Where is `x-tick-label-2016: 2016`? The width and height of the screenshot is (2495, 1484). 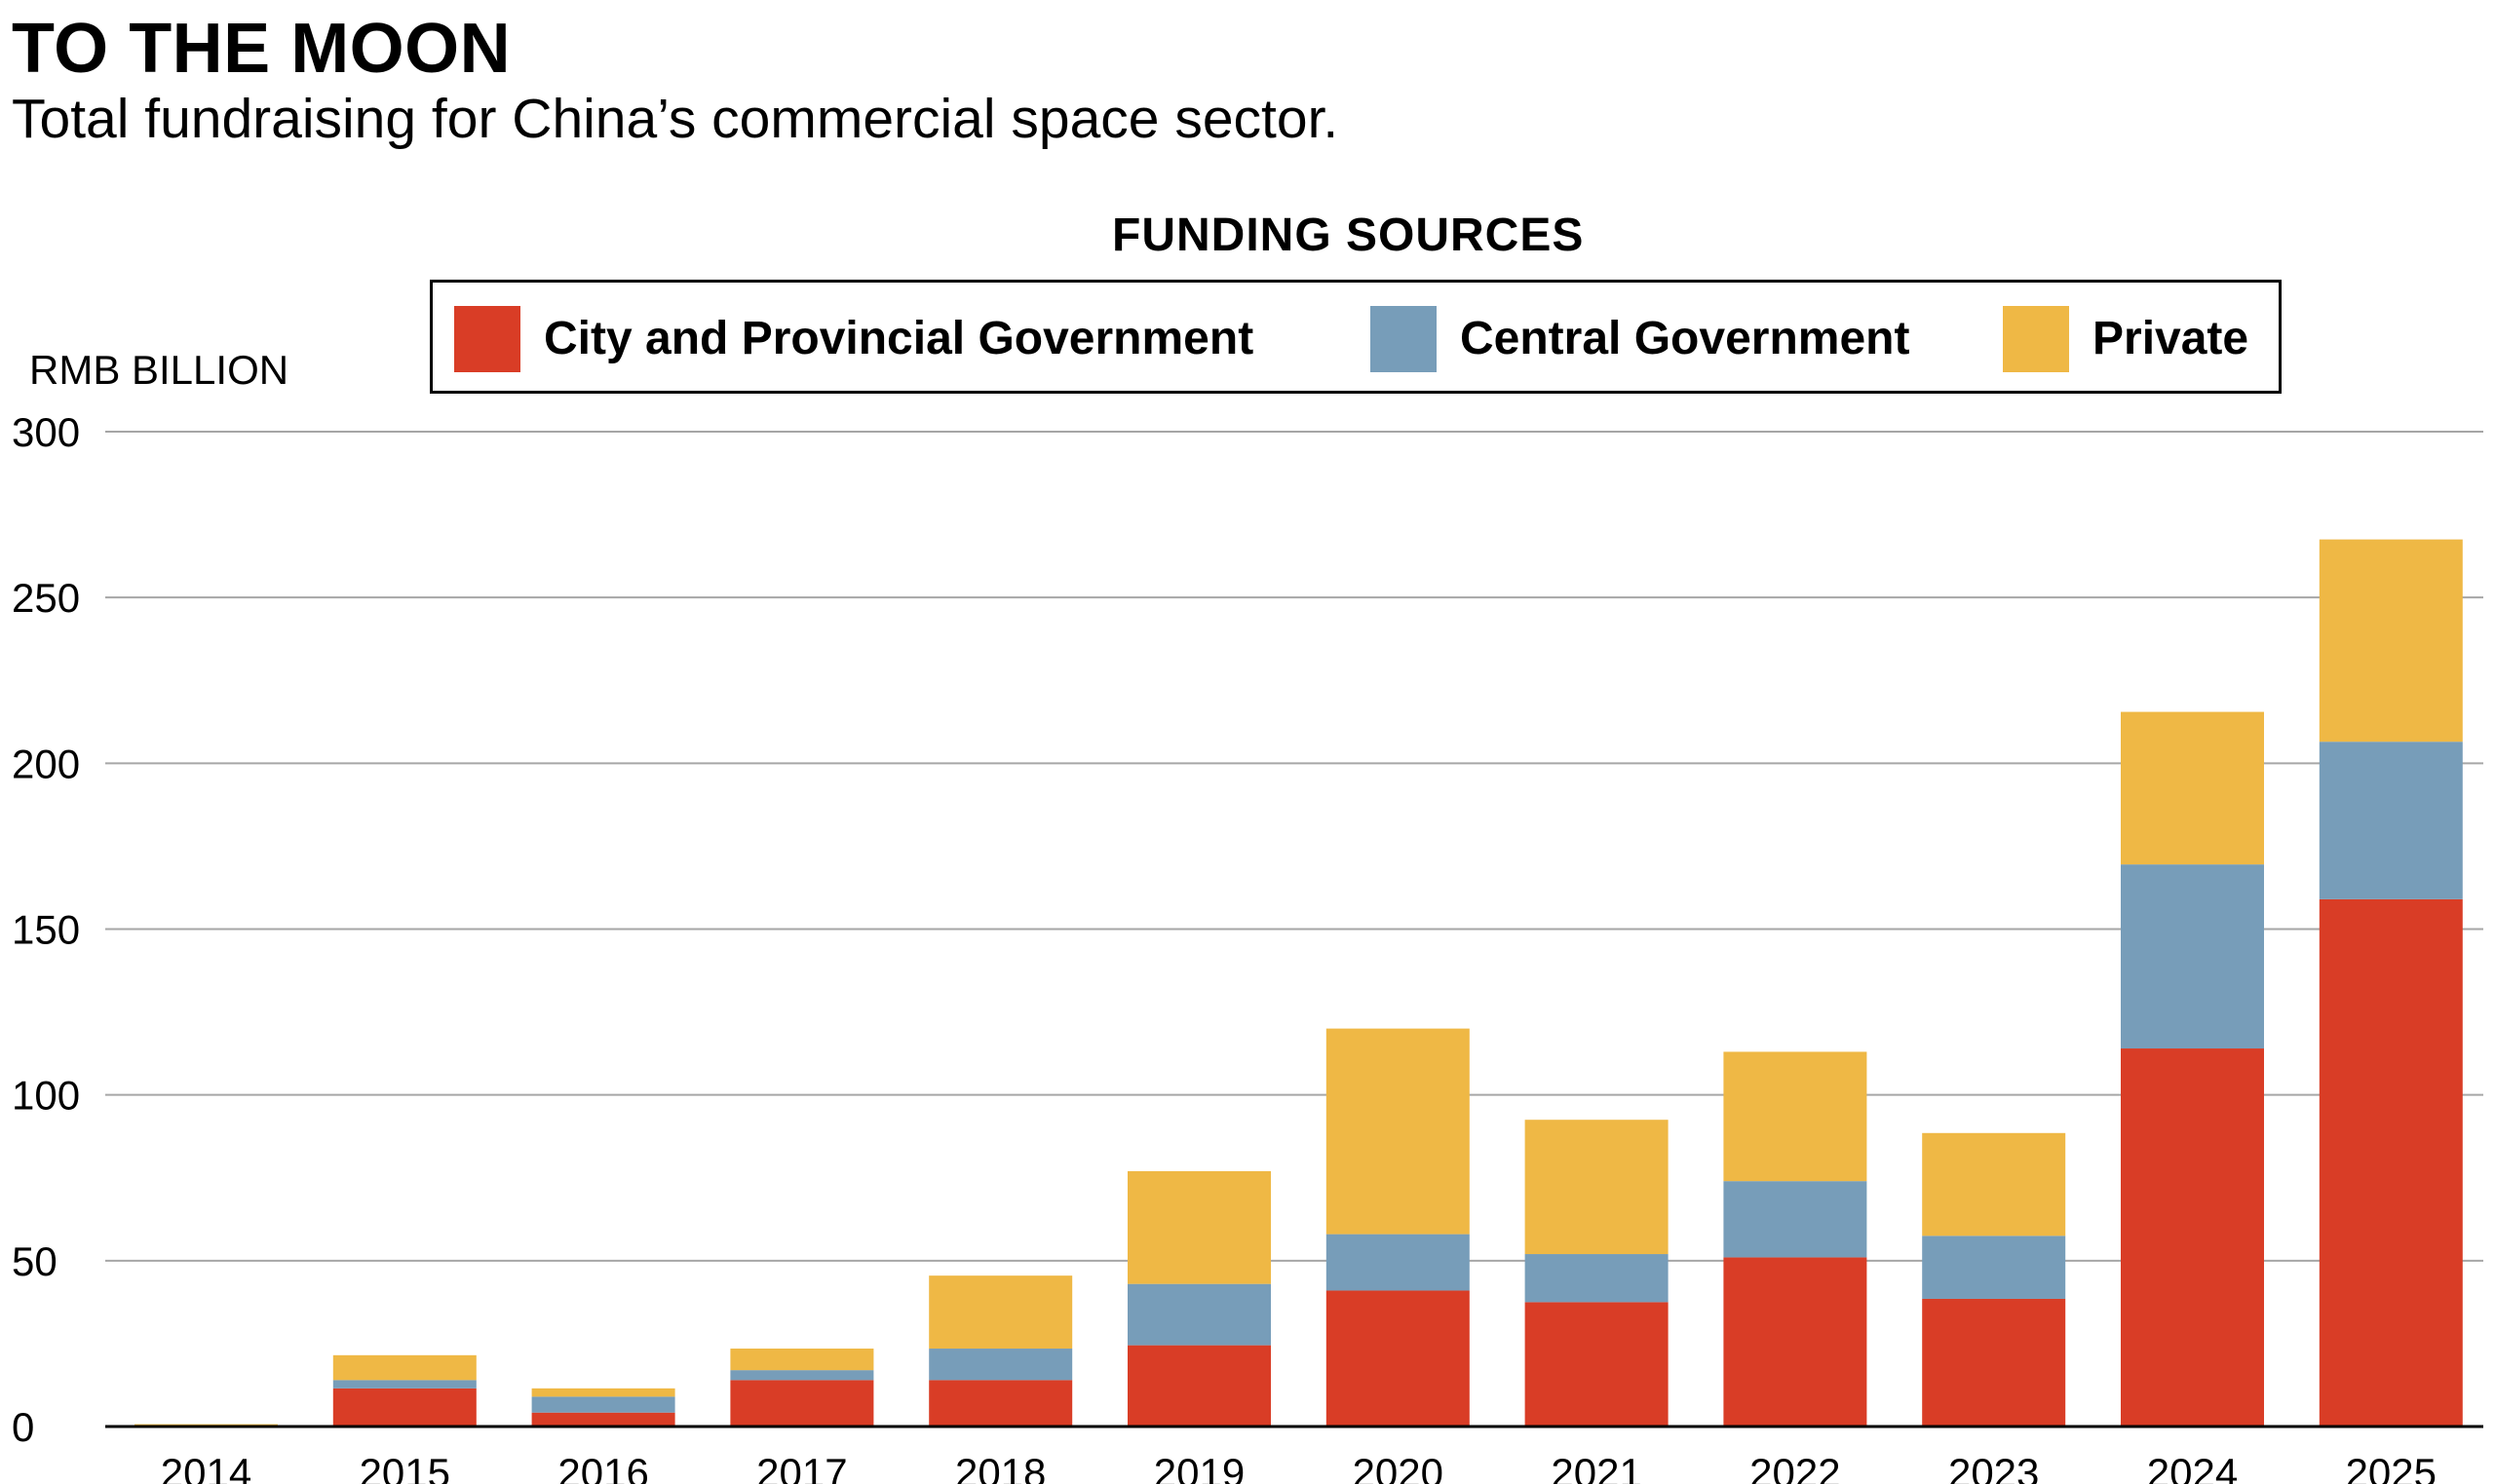 x-tick-label-2016: 2016 is located at coordinates (602, 1467).